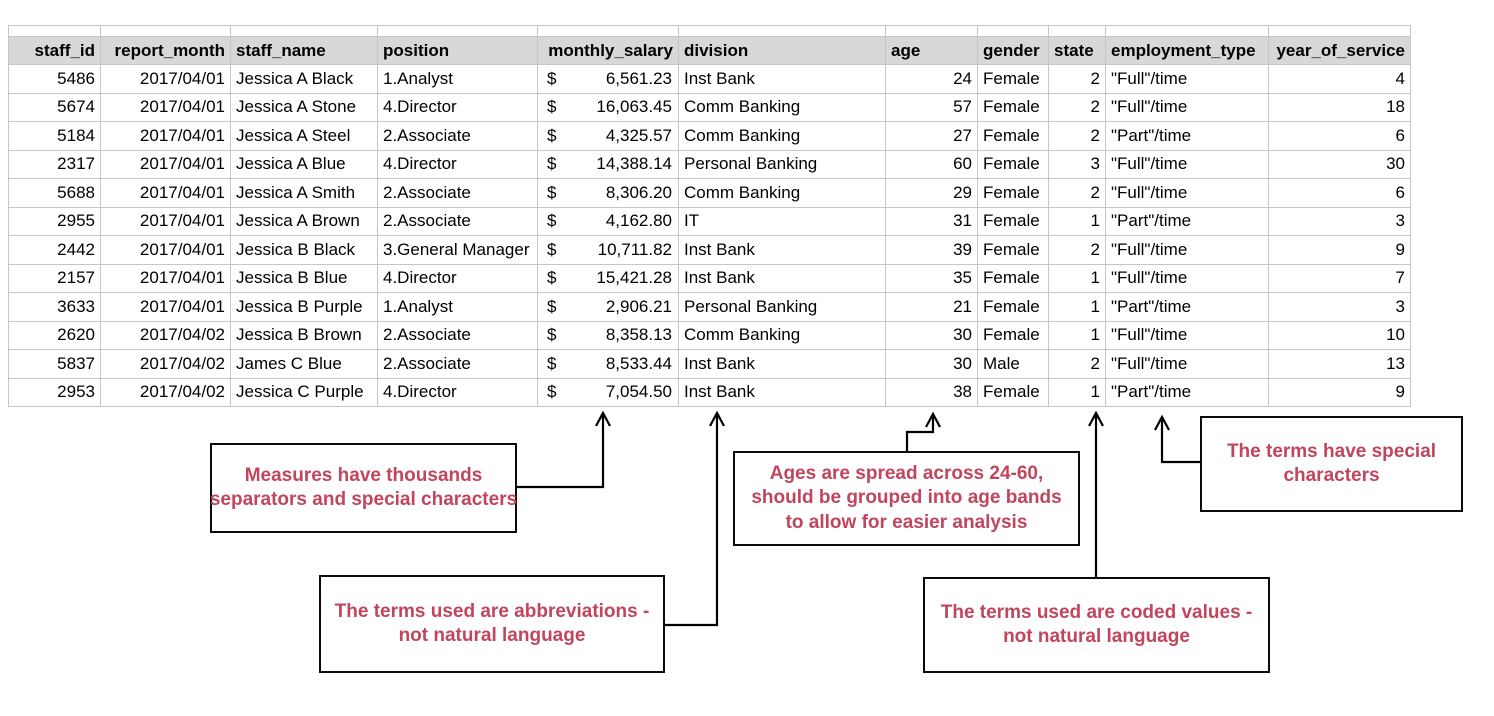 Image resolution: width=1494 pixels, height=716 pixels. What do you see at coordinates (608, 79) in the screenshot?
I see `cell-monthly_salary: $6,561.23` at bounding box center [608, 79].